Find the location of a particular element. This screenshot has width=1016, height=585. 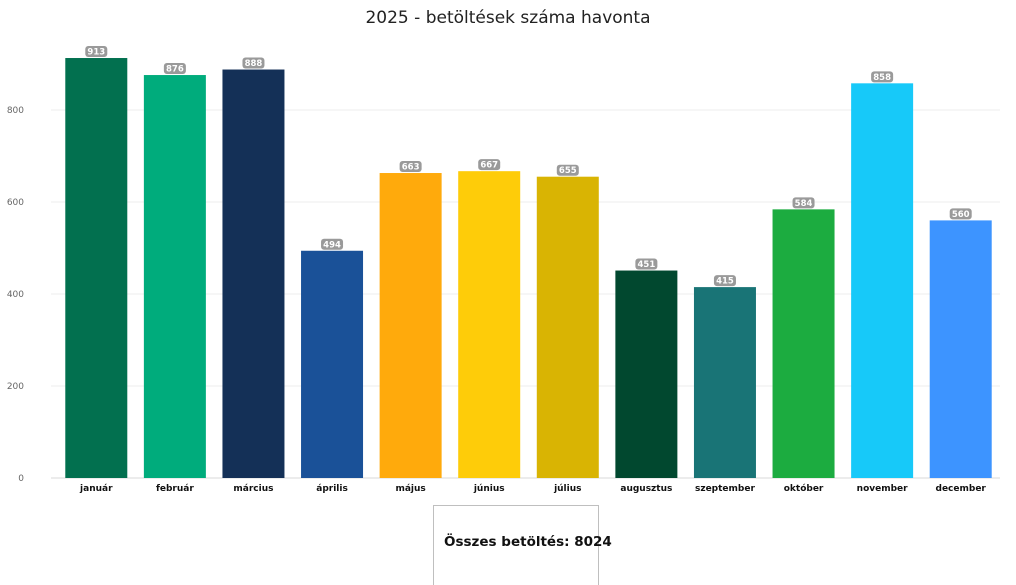

bar-október is located at coordinates (803, 344).